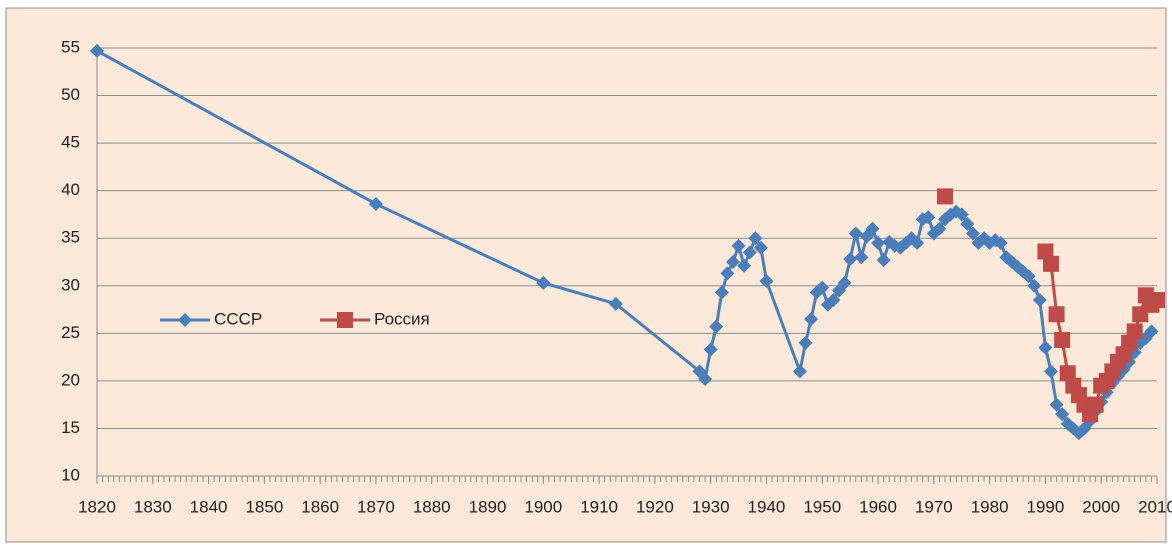 This screenshot has height=550, width=1172. What do you see at coordinates (432, 506) in the screenshot?
I see `x-tick-label: 1880` at bounding box center [432, 506].